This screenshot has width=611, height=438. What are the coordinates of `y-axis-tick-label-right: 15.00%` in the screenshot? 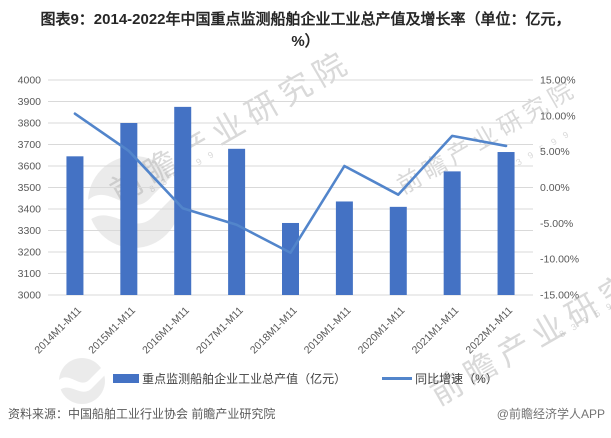 It's located at (558, 81).